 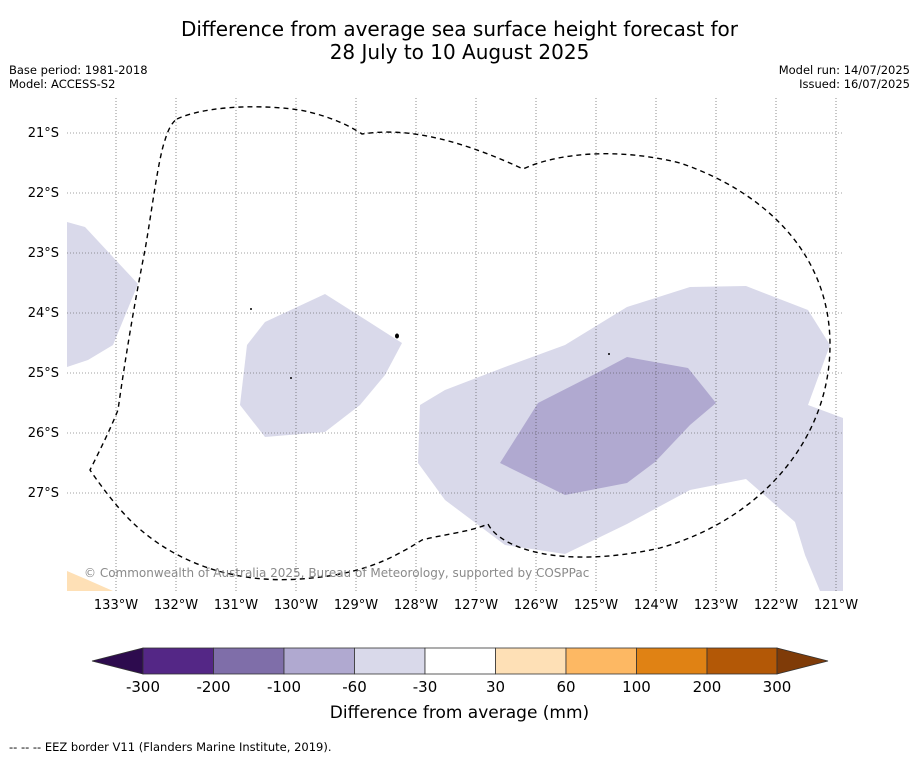 I want to click on lon-label: 122°W, so click(x=776, y=605).